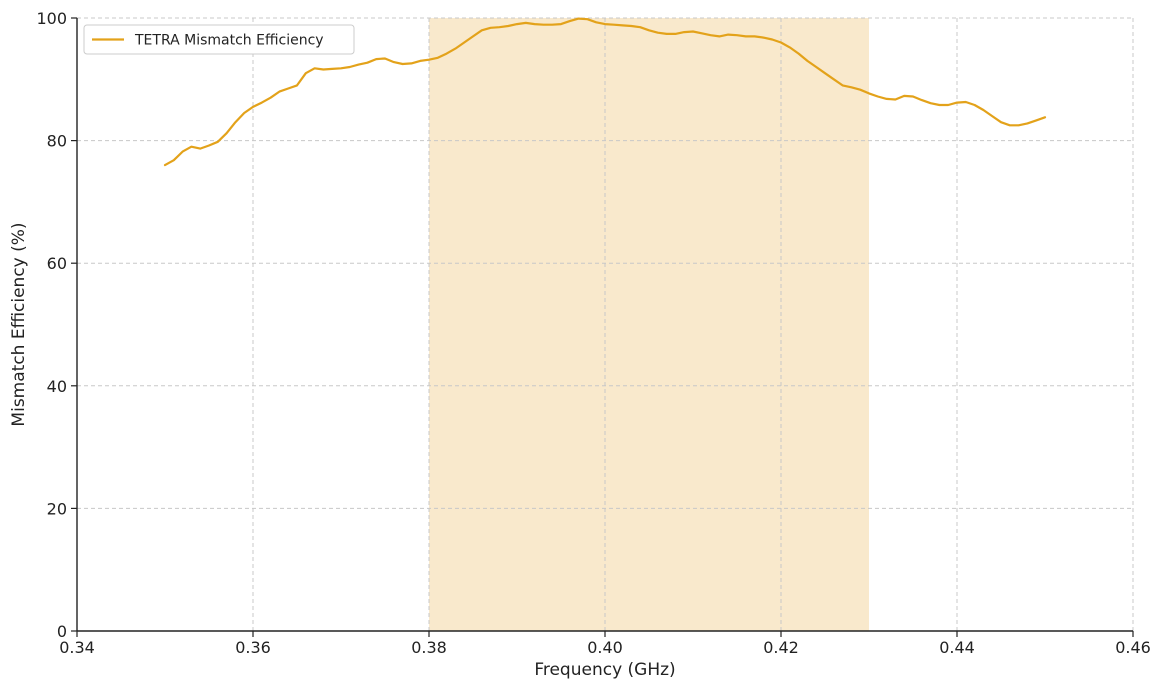  Describe the element at coordinates (957, 647) in the screenshot. I see `x-tick-label: 0.44` at that location.